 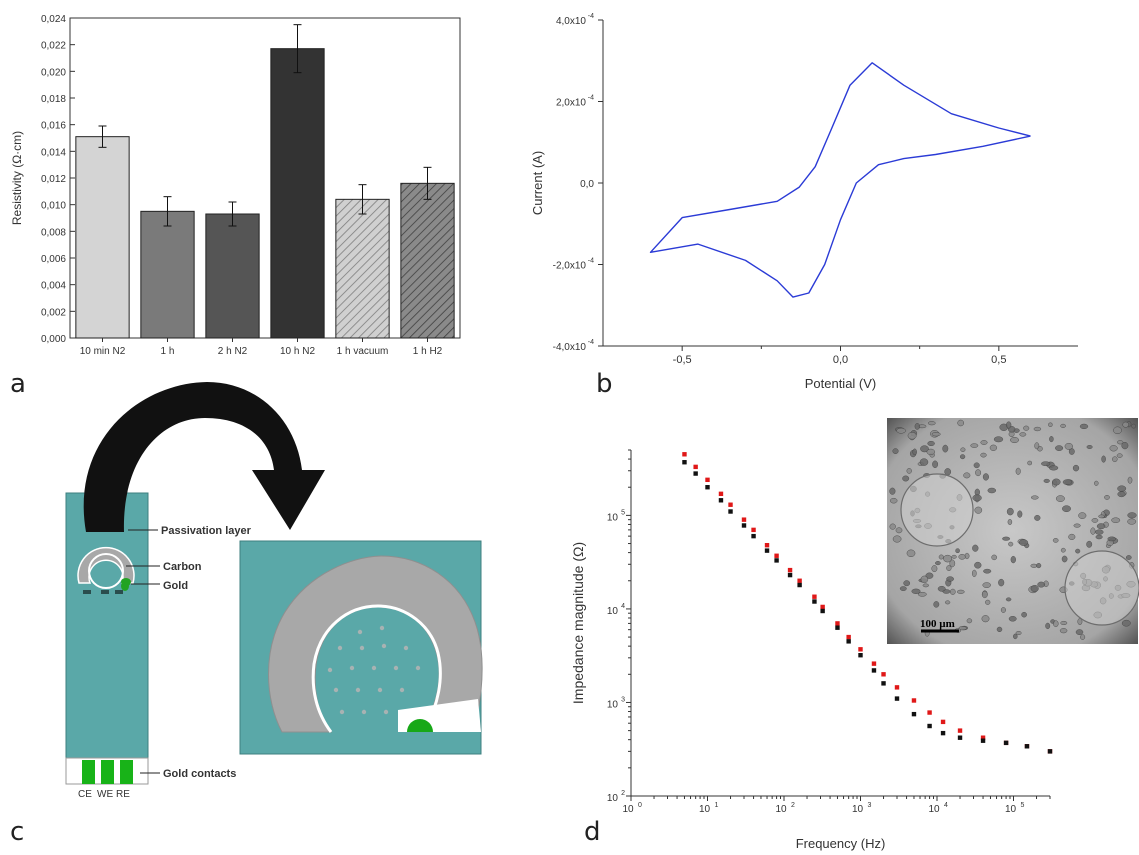 What do you see at coordinates (53, 232) in the screenshot?
I see `y-tick-label-a: 0,008` at bounding box center [53, 232].